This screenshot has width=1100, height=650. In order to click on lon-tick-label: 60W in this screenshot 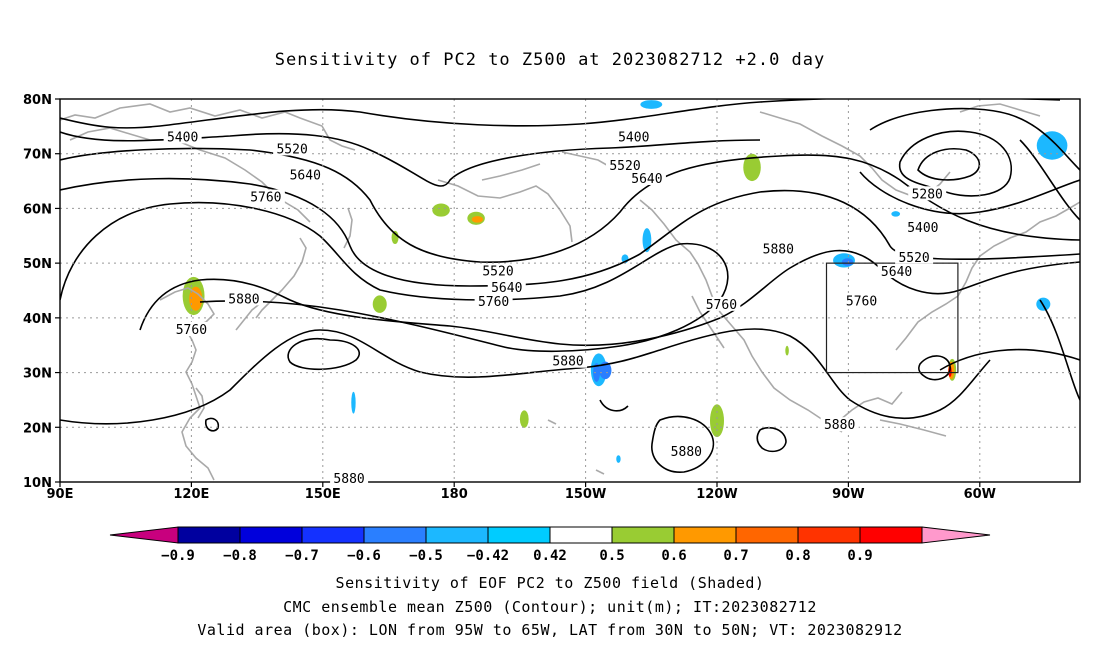, I will do `click(980, 494)`.